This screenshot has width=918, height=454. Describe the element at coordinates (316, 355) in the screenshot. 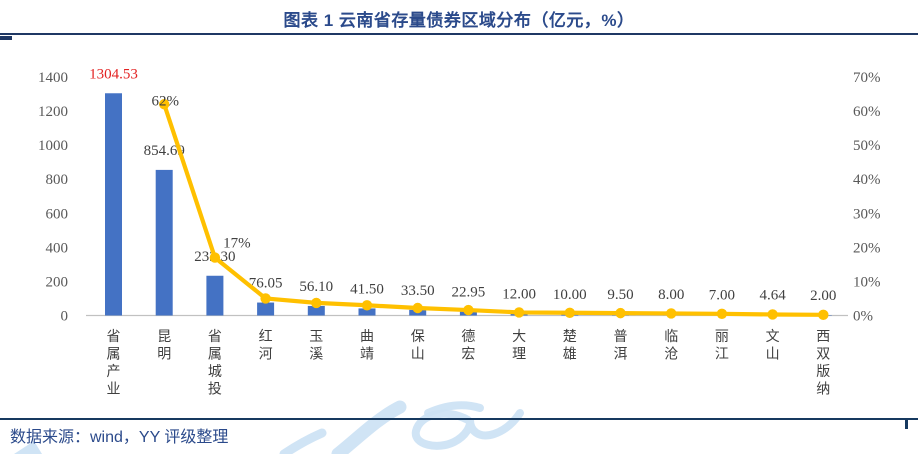

I see `category-label: 溪` at that location.